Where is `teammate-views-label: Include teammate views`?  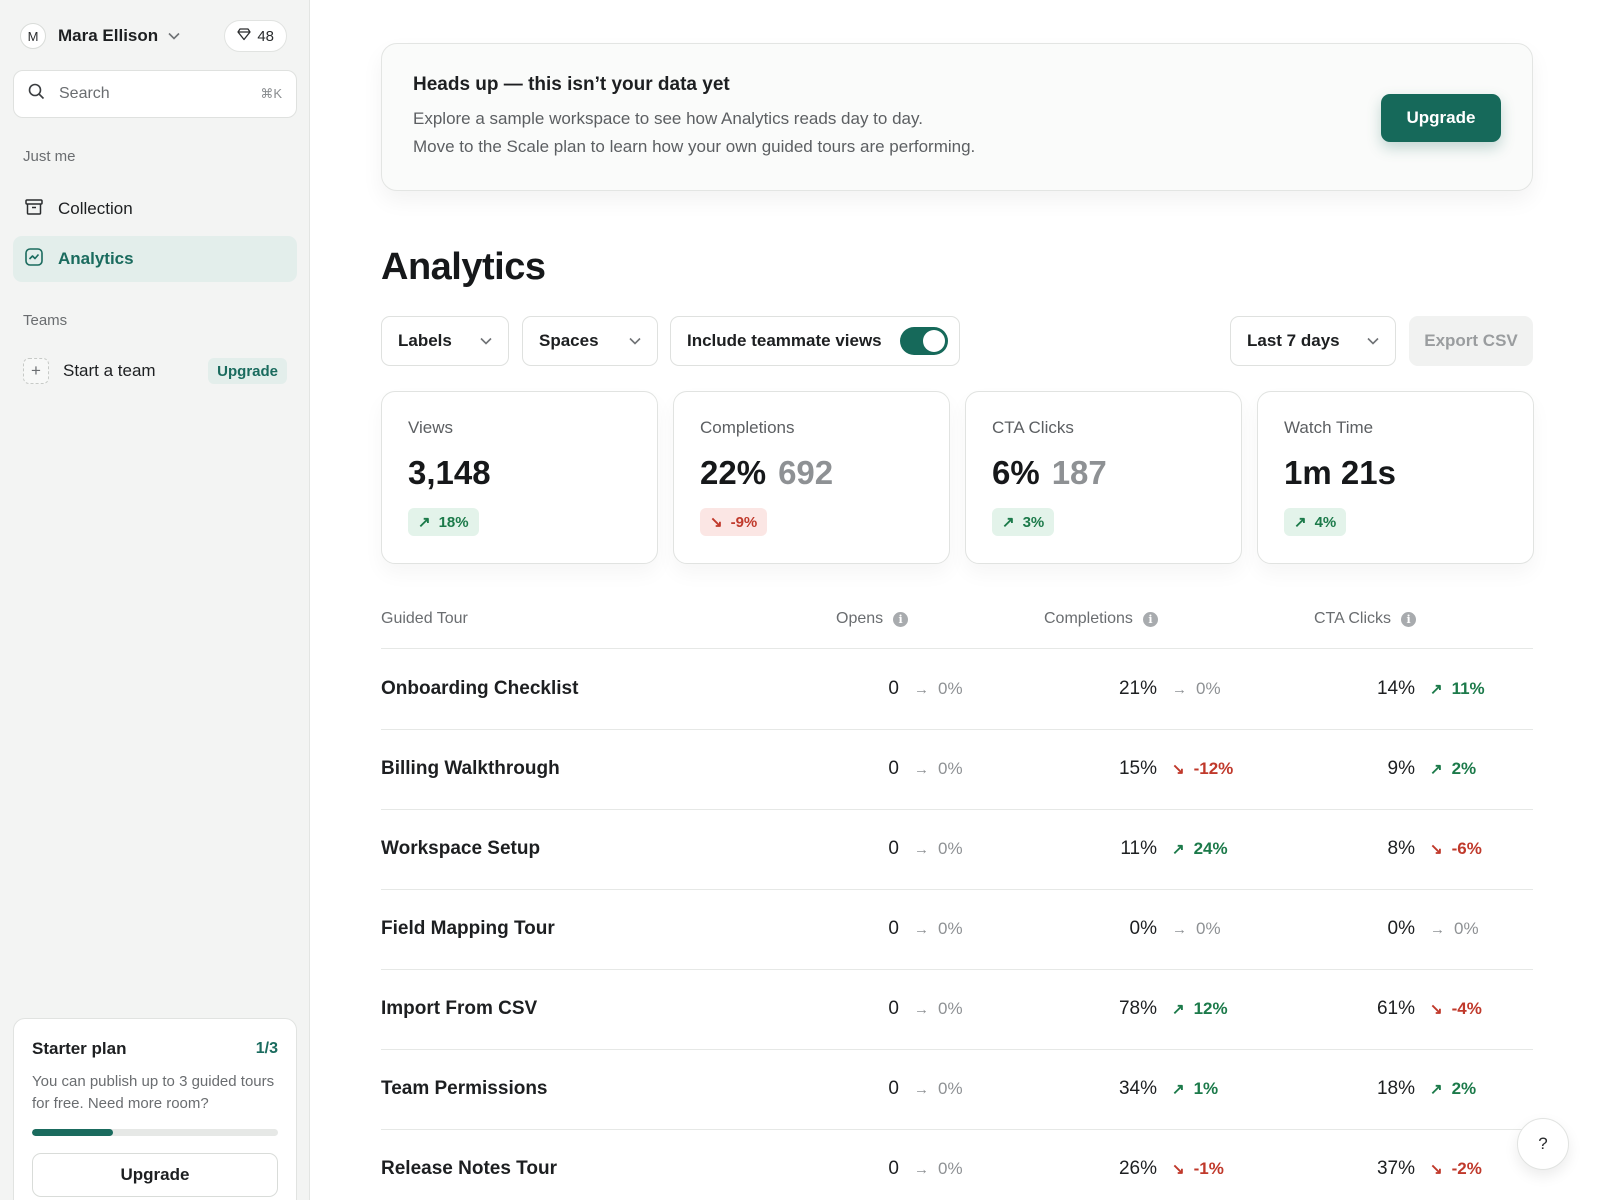
teammate-views-label: Include teammate views is located at coordinates (784, 340).